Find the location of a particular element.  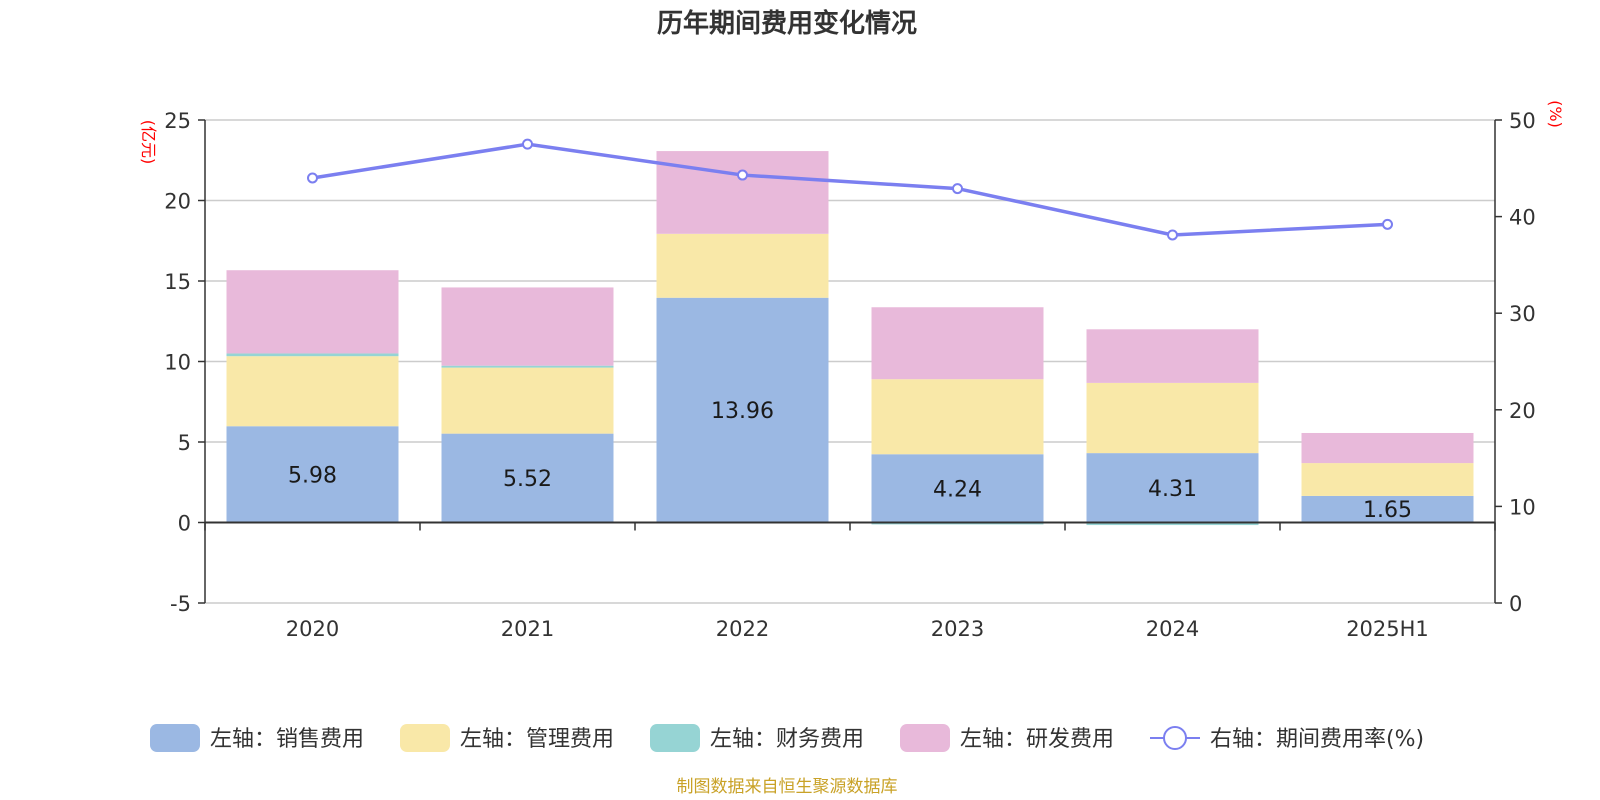

right-axis-tick-label: 20 is located at coordinates (1522, 411).